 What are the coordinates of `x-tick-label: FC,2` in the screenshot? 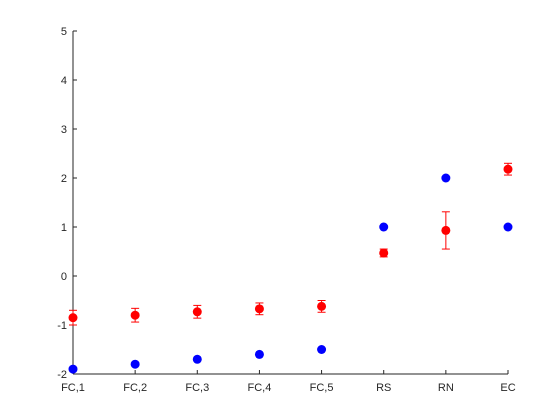 It's located at (135, 388).